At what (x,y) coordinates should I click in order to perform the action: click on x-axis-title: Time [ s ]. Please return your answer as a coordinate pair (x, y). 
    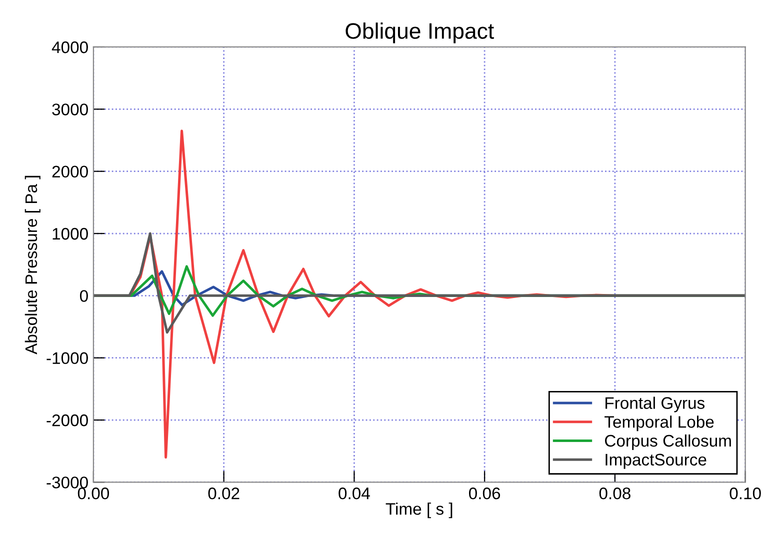
    Looking at the image, I should click on (419, 510).